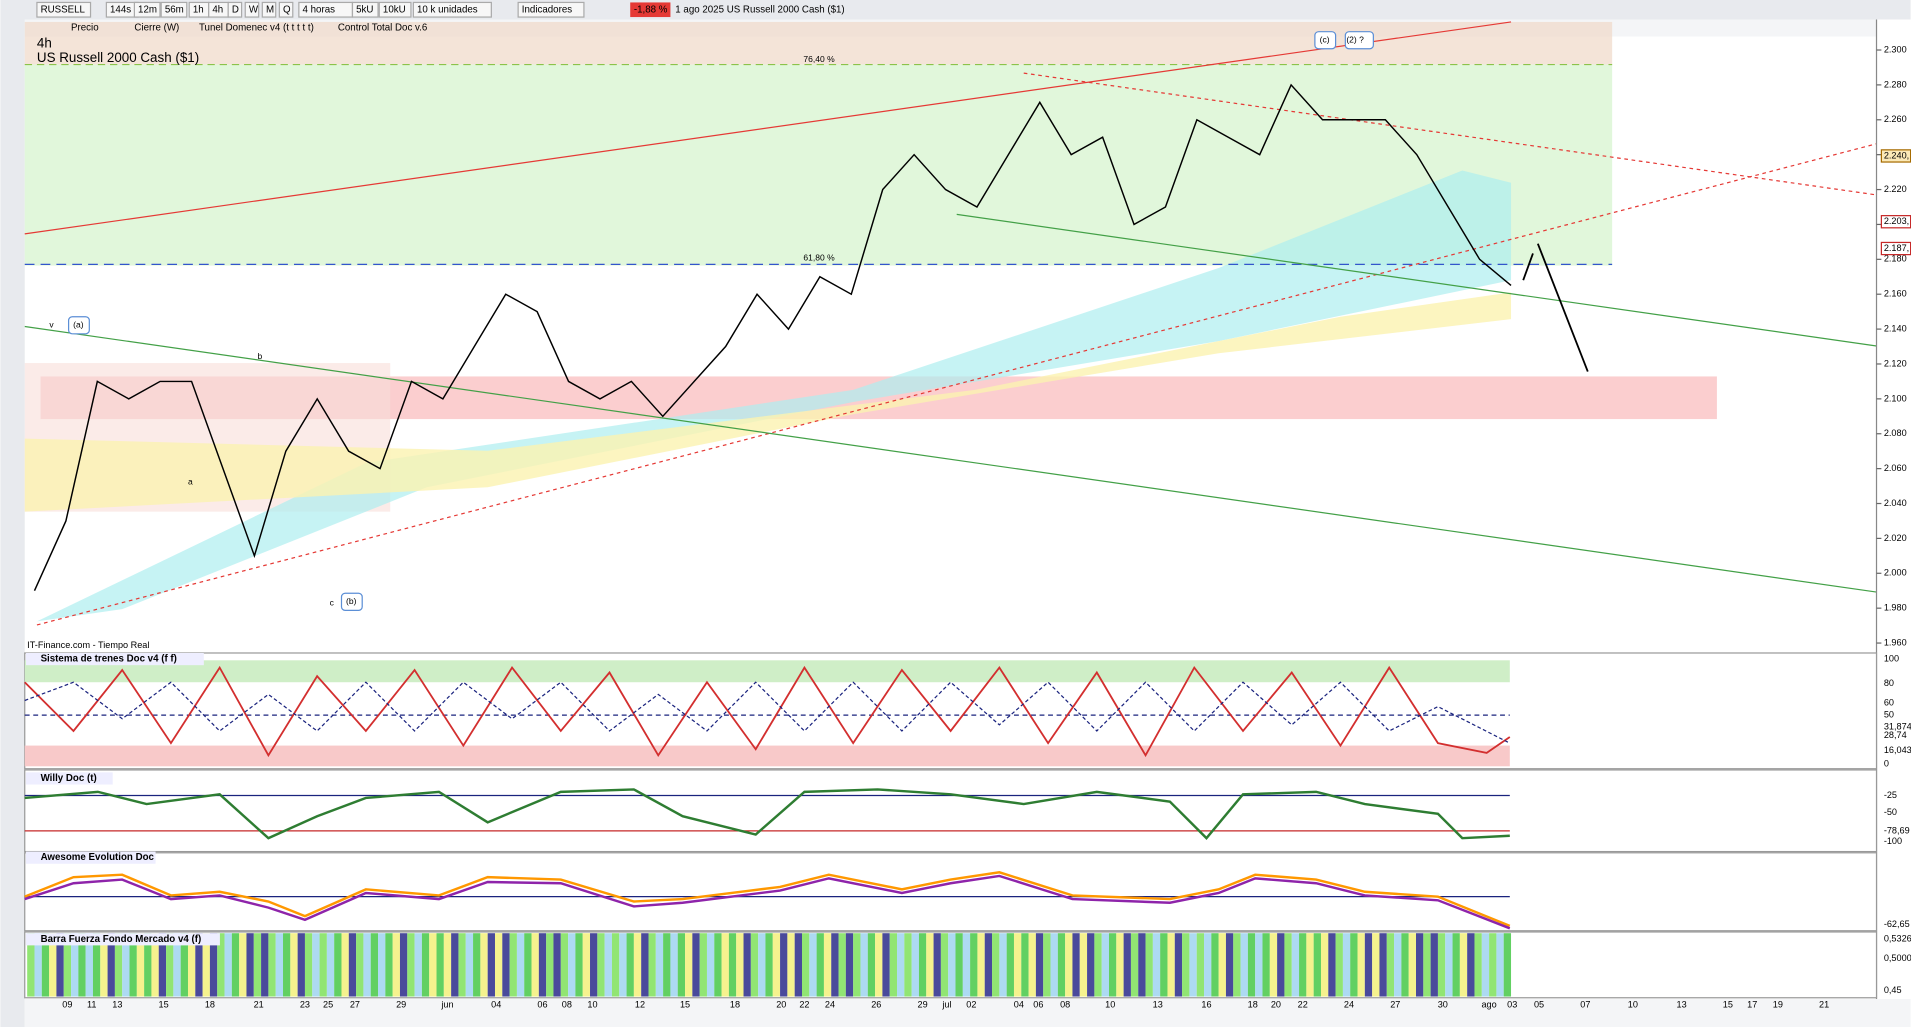 The width and height of the screenshot is (1911, 1027). Describe the element at coordinates (328, 1004) in the screenshot. I see `x-tick-label: 25` at that location.